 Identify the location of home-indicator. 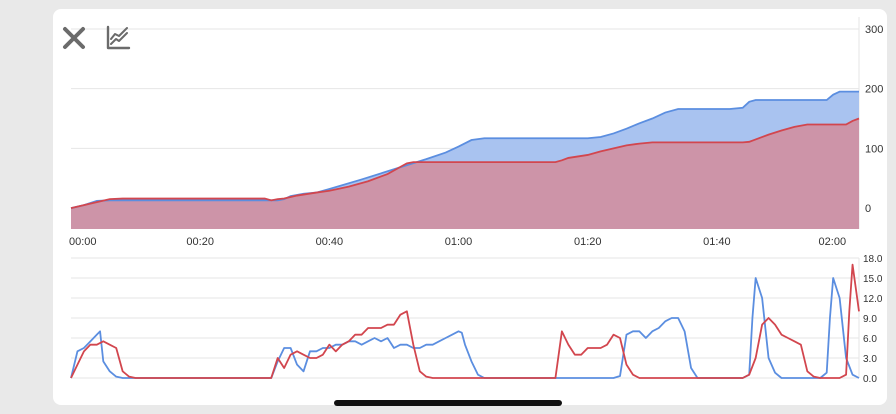
(448, 403).